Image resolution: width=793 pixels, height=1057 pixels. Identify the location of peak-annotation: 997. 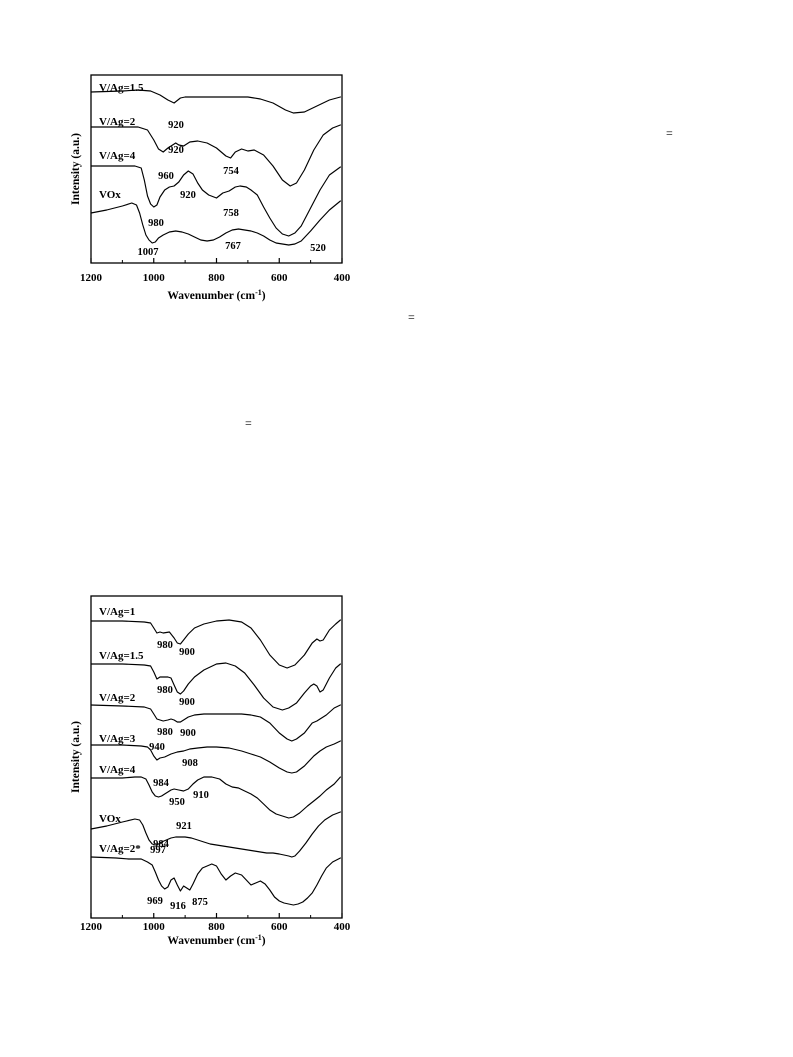
(158, 850).